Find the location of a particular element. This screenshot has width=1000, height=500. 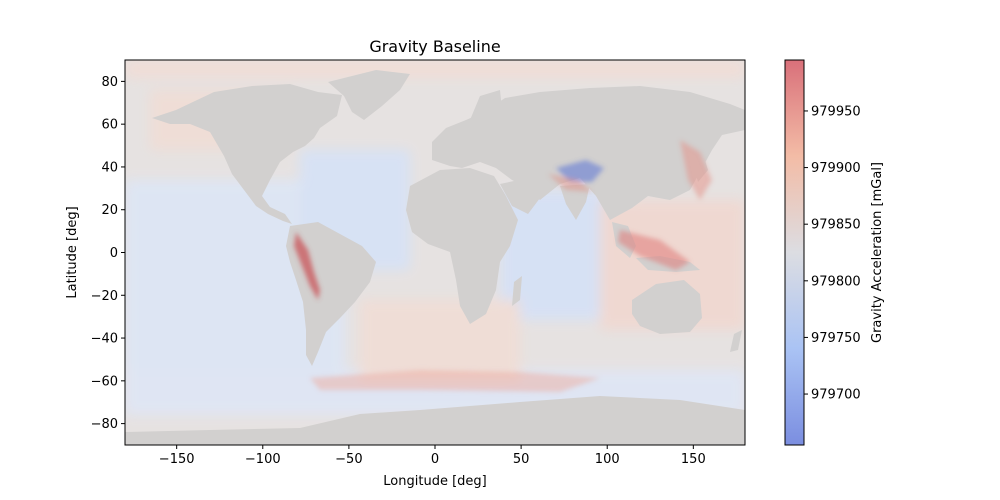

x-tick-label: −100 is located at coordinates (263, 459).